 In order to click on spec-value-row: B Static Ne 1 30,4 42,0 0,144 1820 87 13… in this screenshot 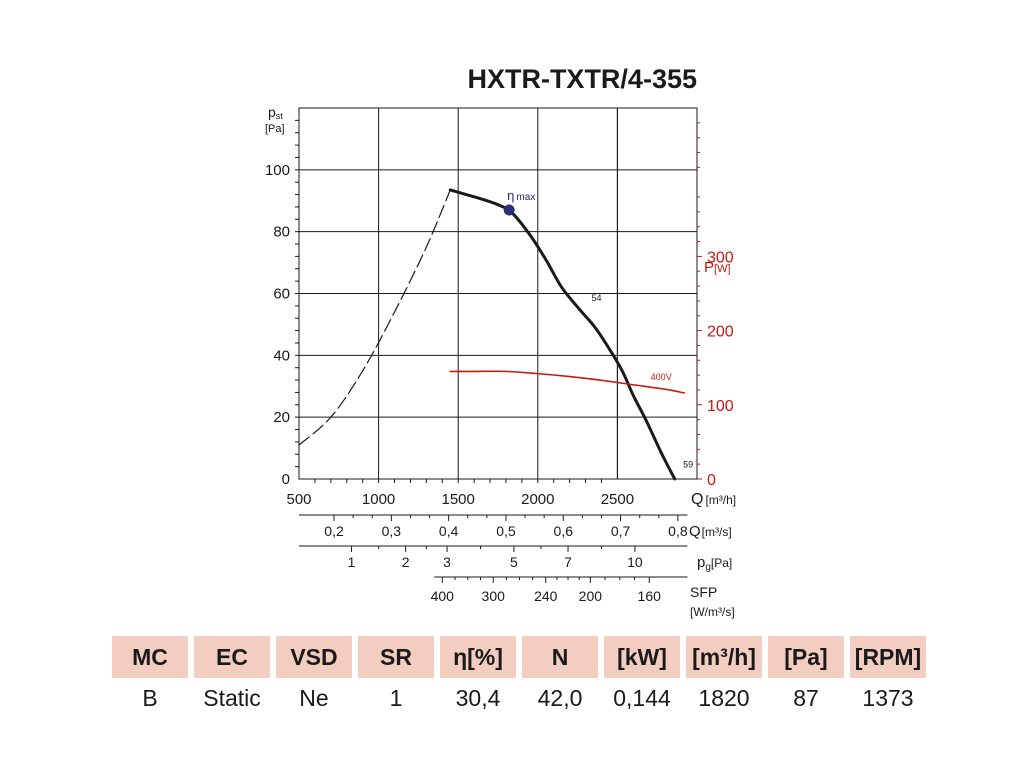, I will do `click(519, 698)`.